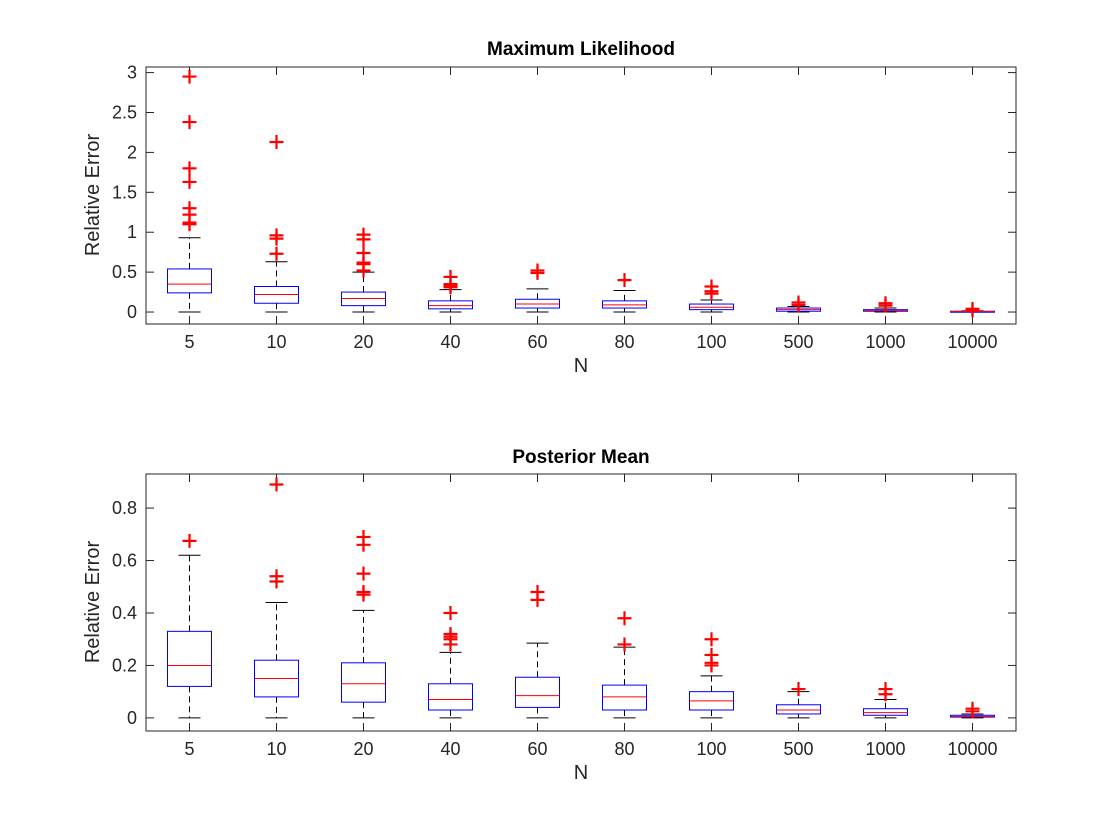 Image resolution: width=1120 pixels, height=840 pixels. Describe the element at coordinates (124, 112) in the screenshot. I see `y-tick-label: 2.5` at that location.